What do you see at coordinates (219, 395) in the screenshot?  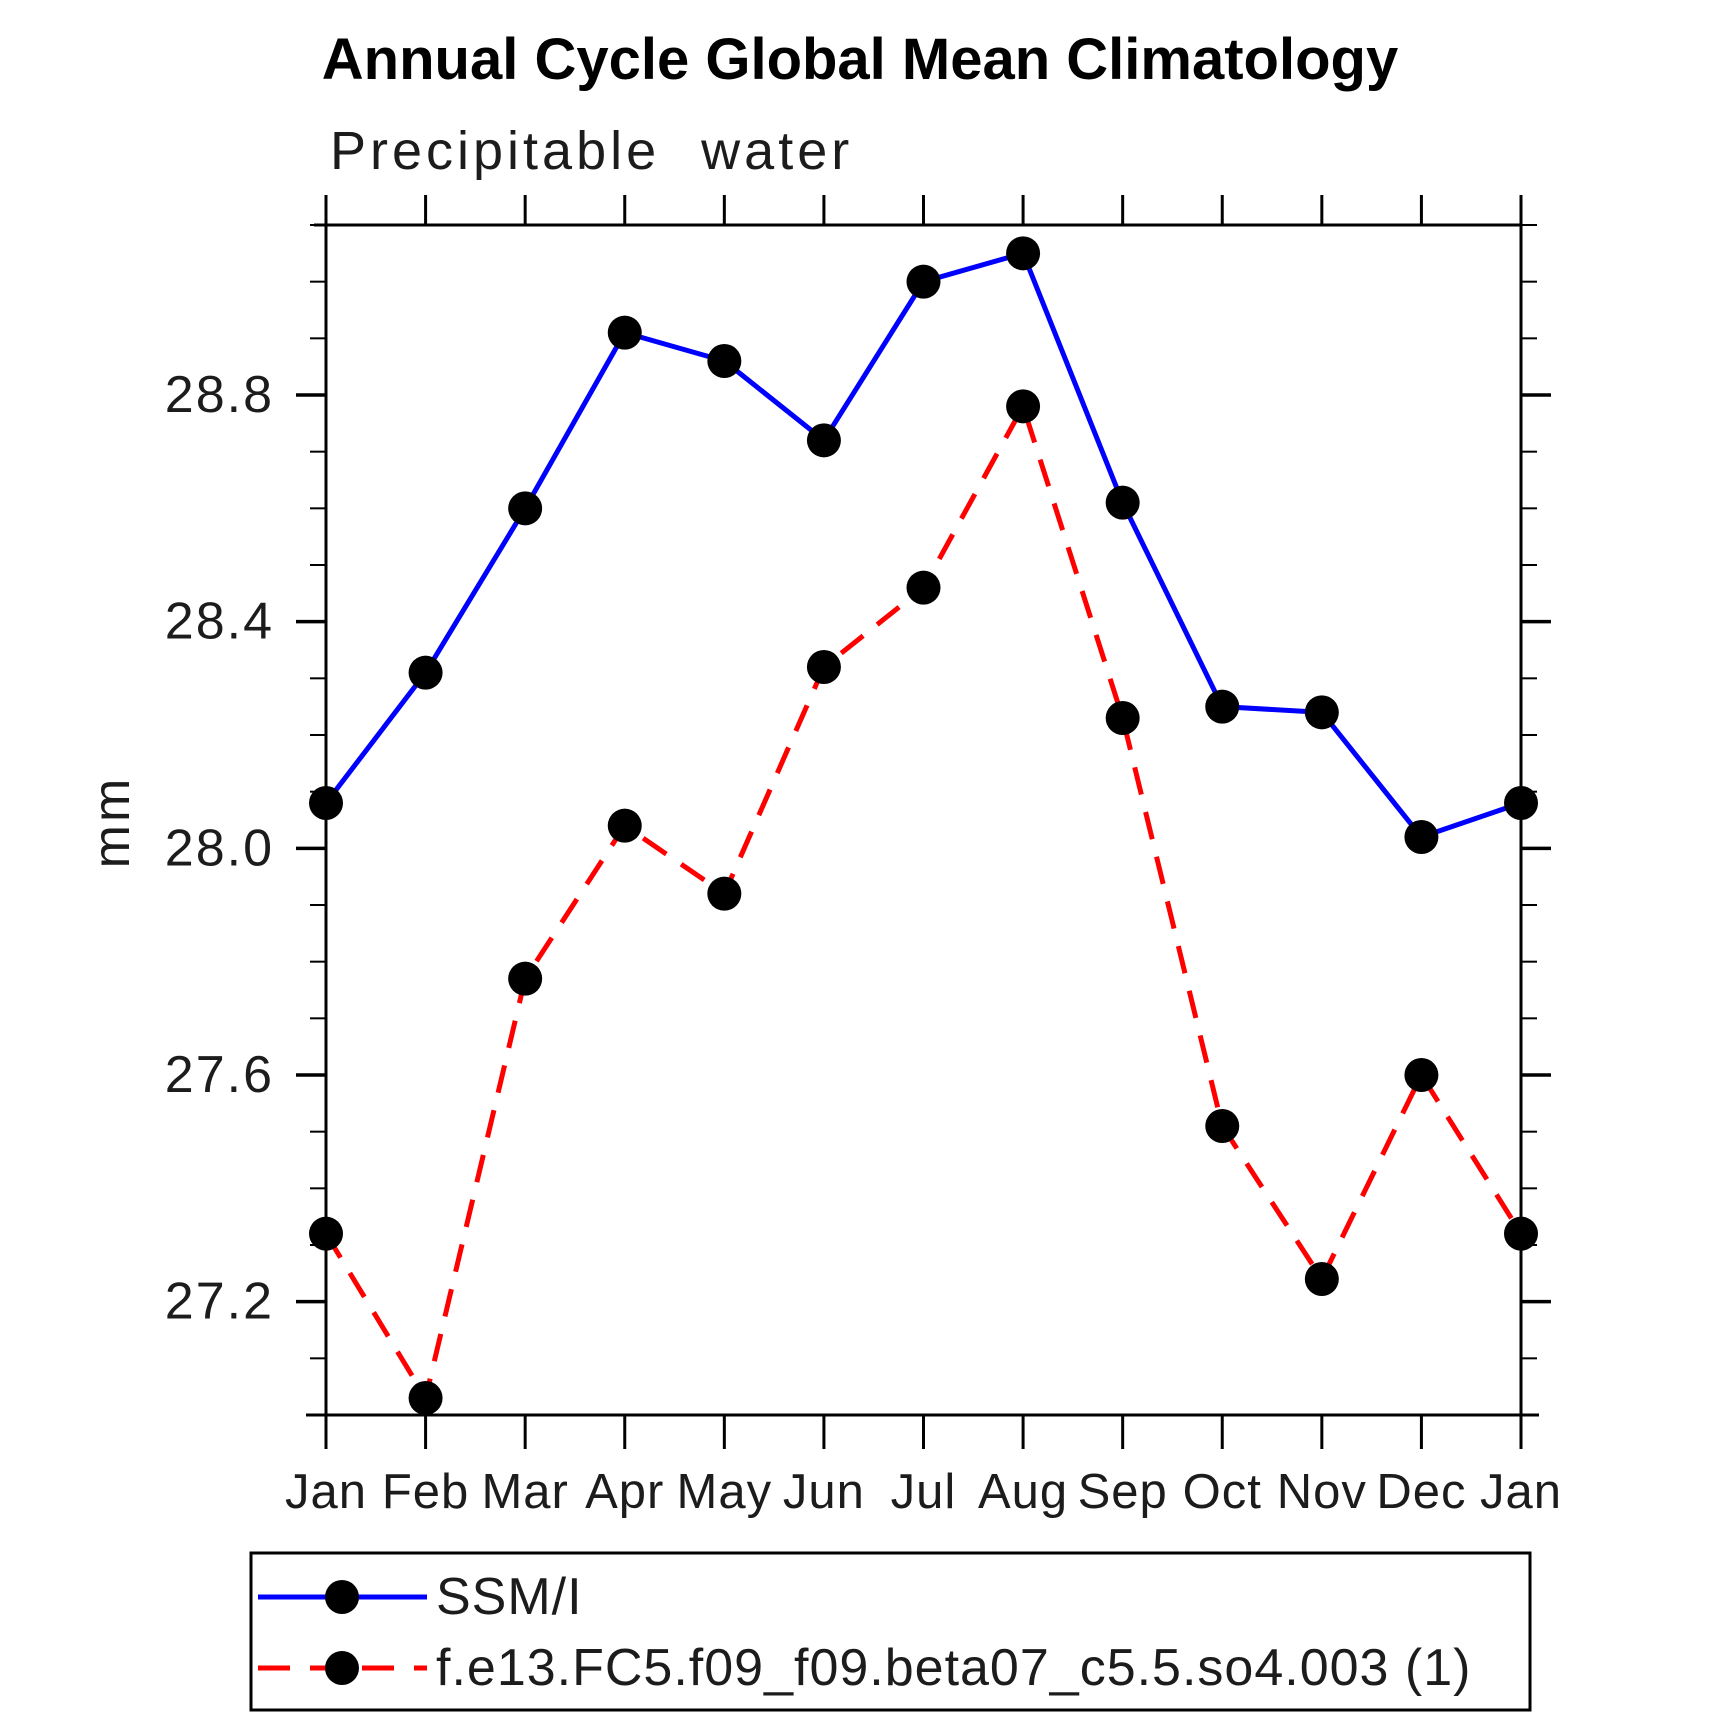 I see `y-tick-label: 28.8` at bounding box center [219, 395].